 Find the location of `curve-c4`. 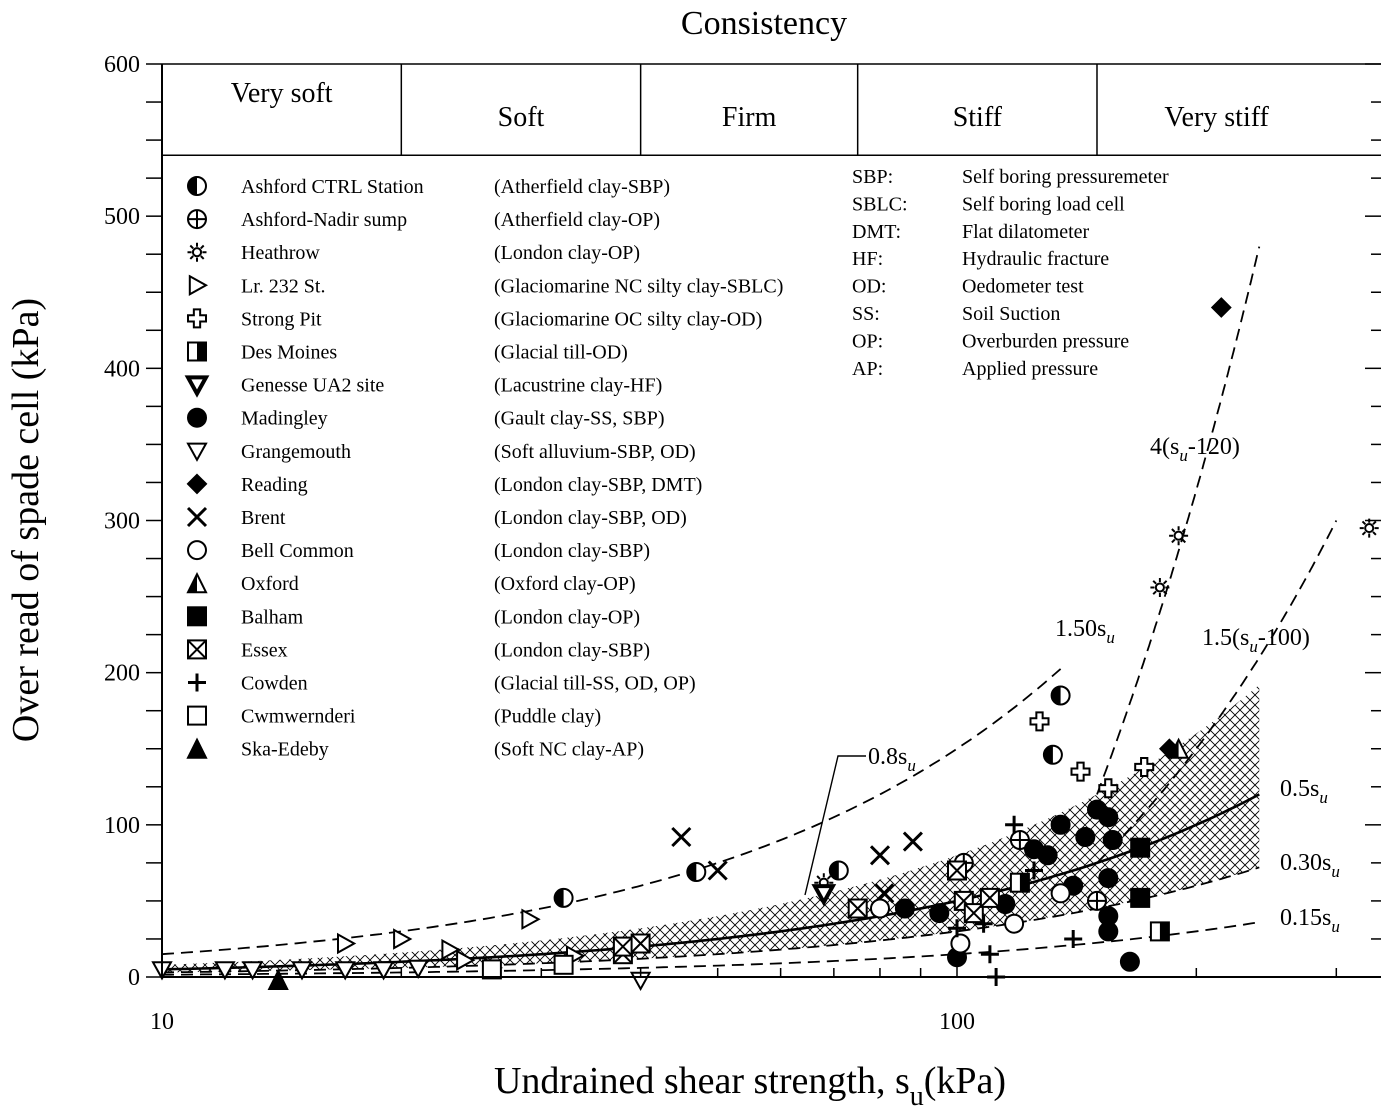

curve-c4 is located at coordinates (1178, 520).